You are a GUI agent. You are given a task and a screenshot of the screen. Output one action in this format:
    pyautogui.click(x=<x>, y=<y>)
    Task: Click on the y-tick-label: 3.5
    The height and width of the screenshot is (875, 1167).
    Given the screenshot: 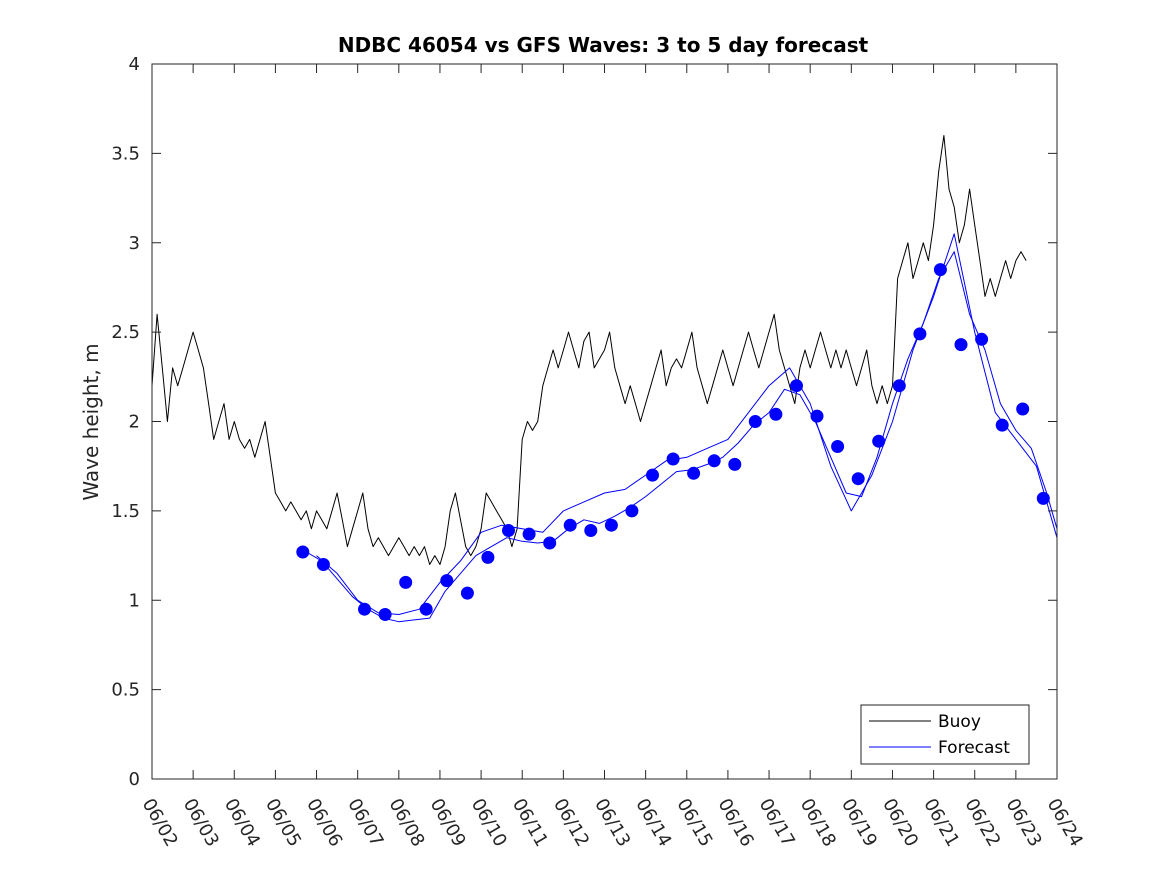 What is the action you would take?
    pyautogui.click(x=125, y=153)
    